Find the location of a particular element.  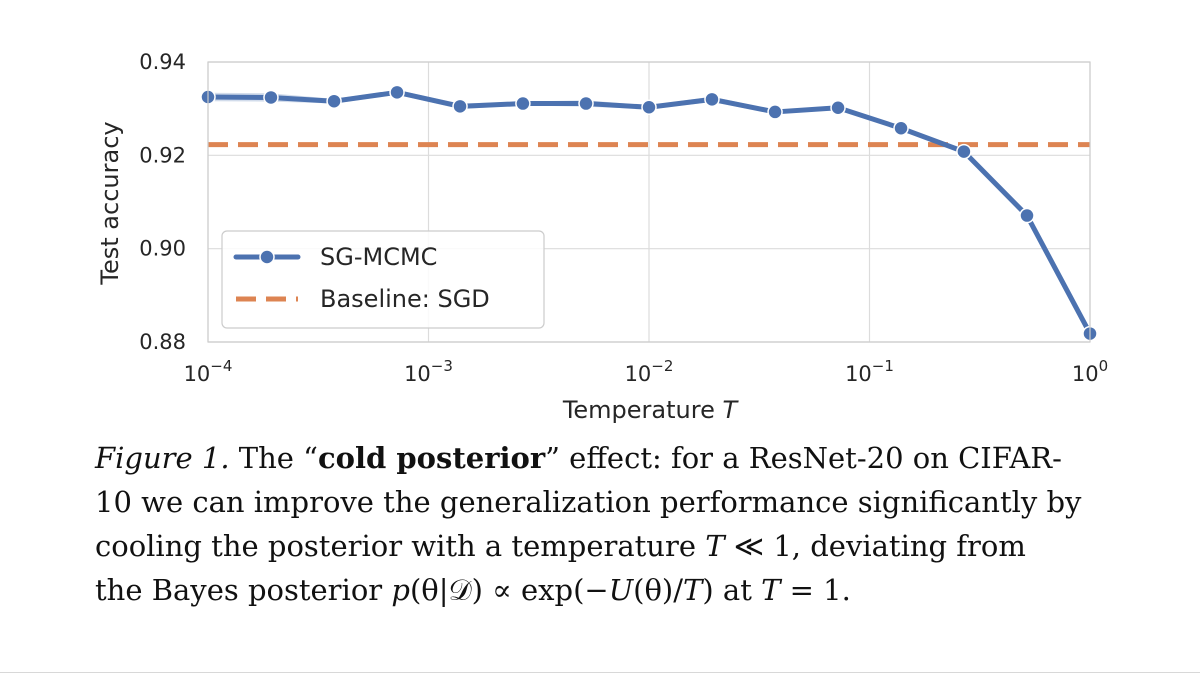

y-tick-label: 0.94 is located at coordinates (162, 62).